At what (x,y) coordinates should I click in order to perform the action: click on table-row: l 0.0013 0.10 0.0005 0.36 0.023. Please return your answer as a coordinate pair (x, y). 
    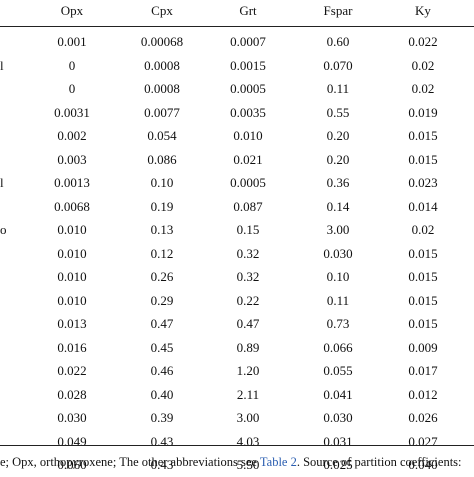
    Looking at the image, I should click on (237, 183).